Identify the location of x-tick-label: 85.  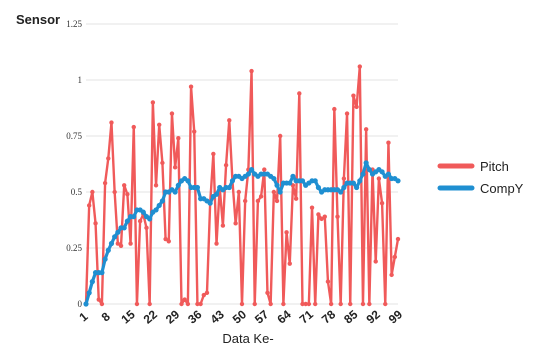
(350, 317).